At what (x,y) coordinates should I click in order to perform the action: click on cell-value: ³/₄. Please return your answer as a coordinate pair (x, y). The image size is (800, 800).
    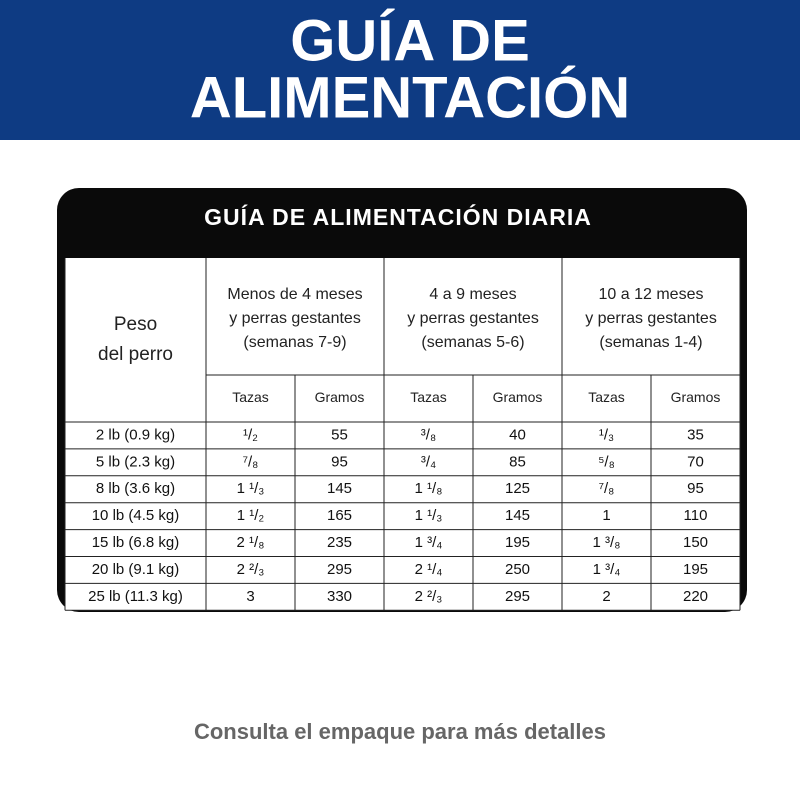
    Looking at the image, I should click on (428, 461).